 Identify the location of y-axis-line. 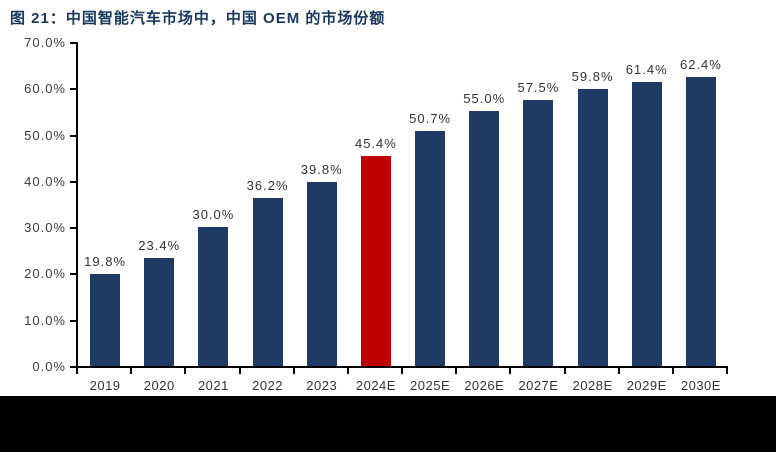
(77, 205).